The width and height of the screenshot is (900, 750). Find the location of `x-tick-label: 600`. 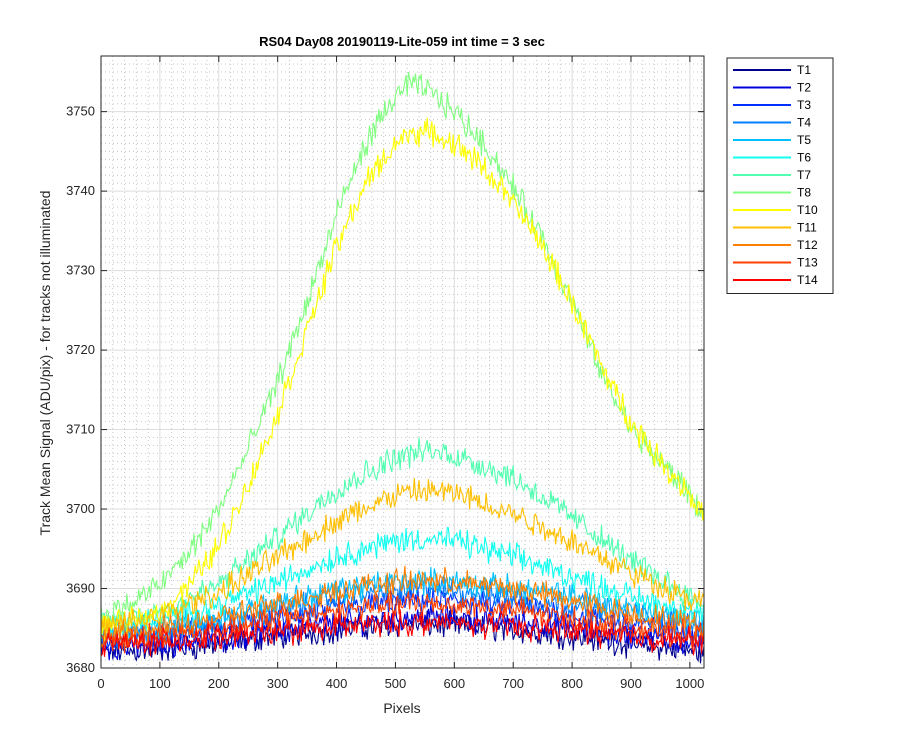

x-tick-label: 600 is located at coordinates (454, 683).